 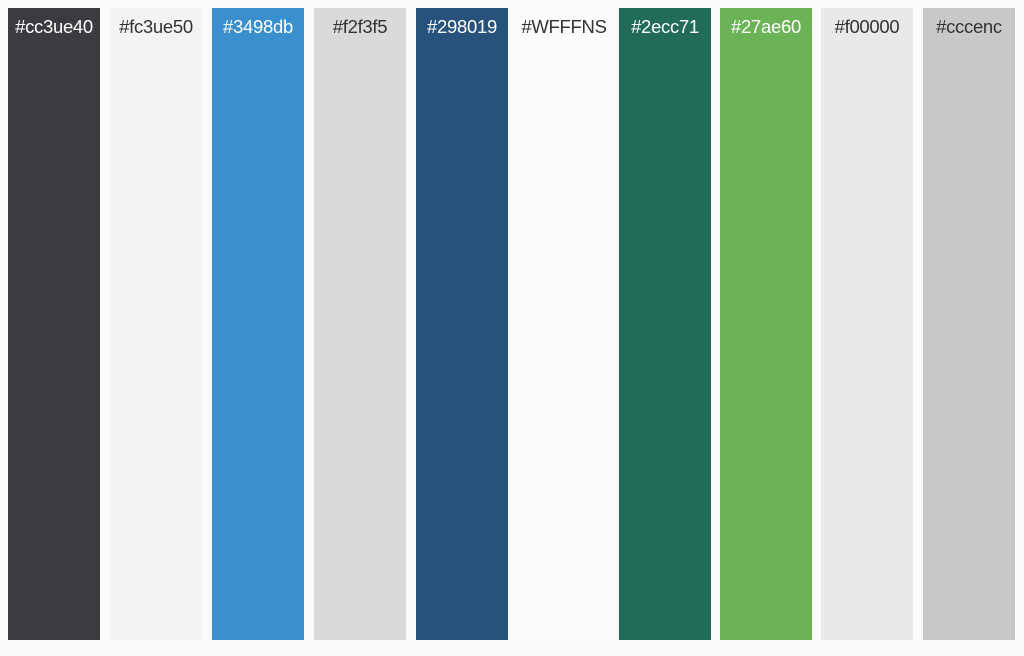 I want to click on swatch-label: #f2f3f5, so click(x=360, y=26).